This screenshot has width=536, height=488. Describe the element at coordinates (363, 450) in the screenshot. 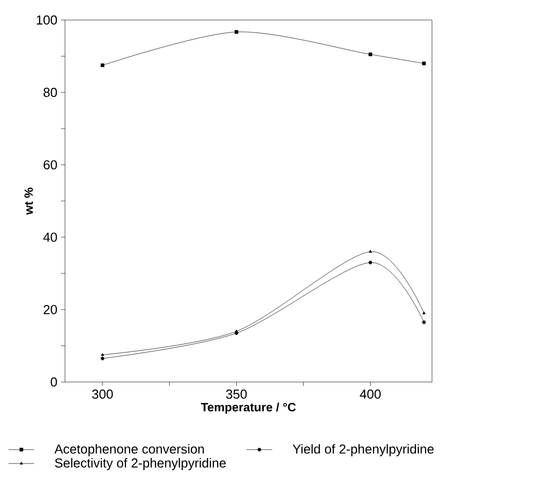

I see `legend-label: Yield of 2-phenylpyridine` at that location.